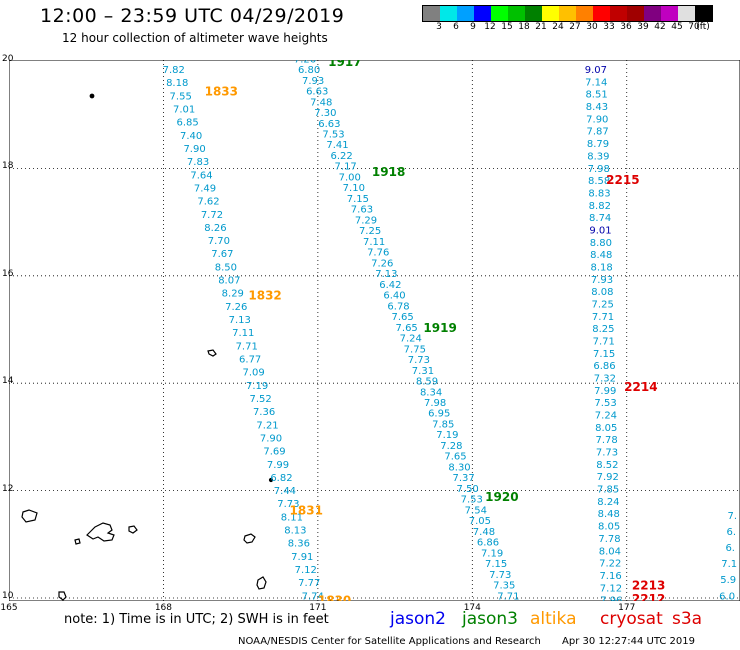 The height and width of the screenshot is (650, 740). What do you see at coordinates (427, 382) in the screenshot?
I see `wave-height-value: 8.59` at bounding box center [427, 382].